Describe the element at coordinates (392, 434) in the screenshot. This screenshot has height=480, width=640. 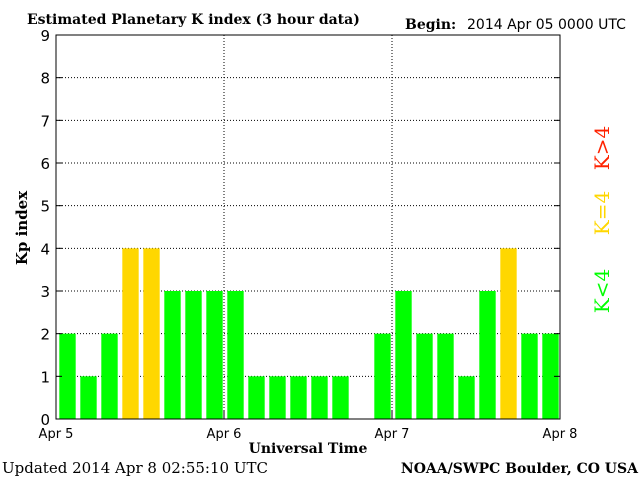
I see `x-tick-label: Apr 7` at that location.